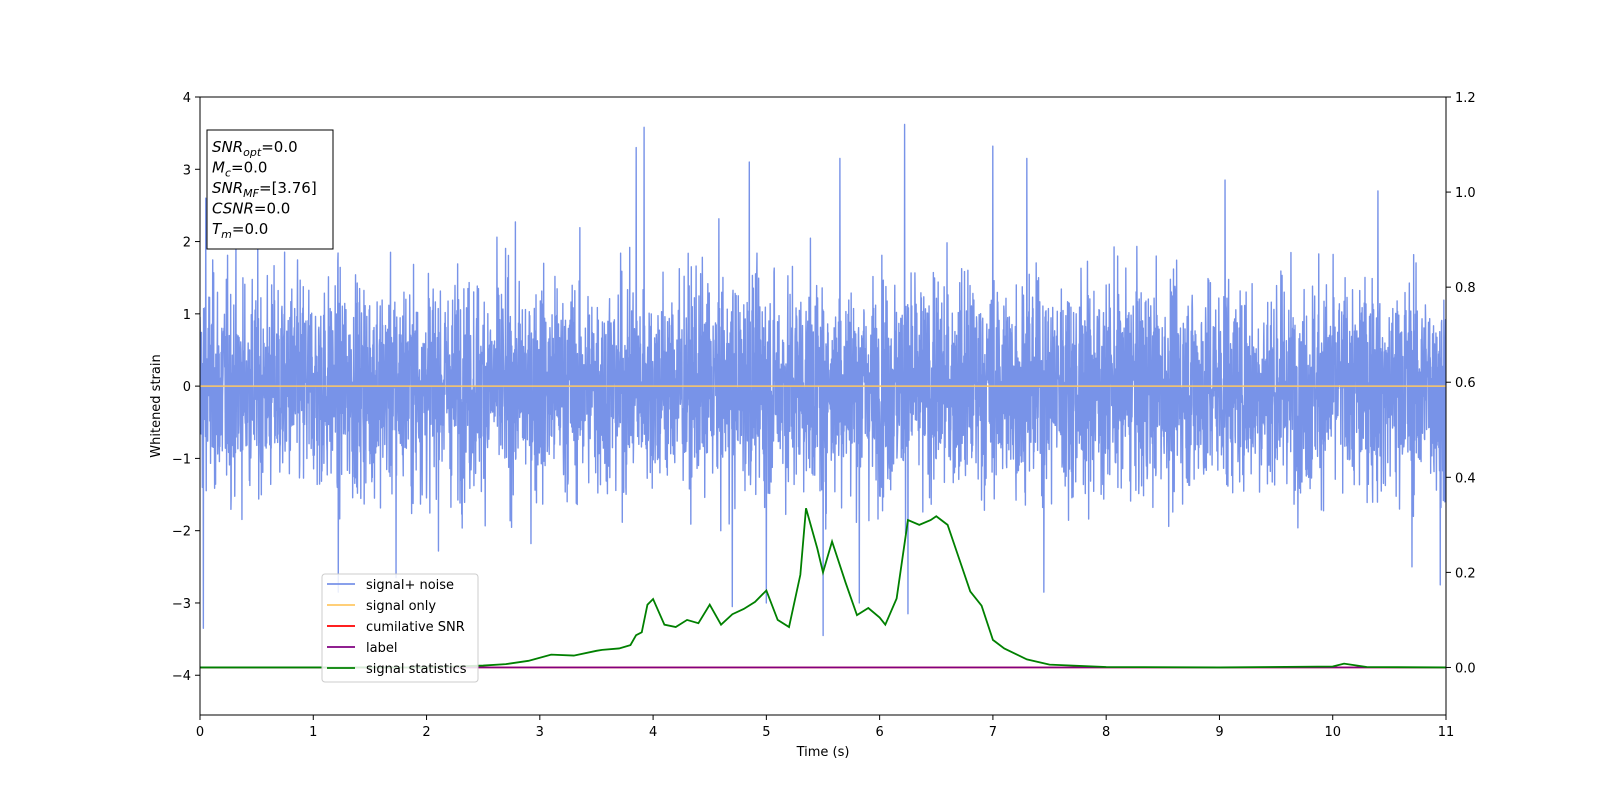 Image resolution: width=1600 pixels, height=800 pixels. I want to click on legend-frame, so click(400, 628).